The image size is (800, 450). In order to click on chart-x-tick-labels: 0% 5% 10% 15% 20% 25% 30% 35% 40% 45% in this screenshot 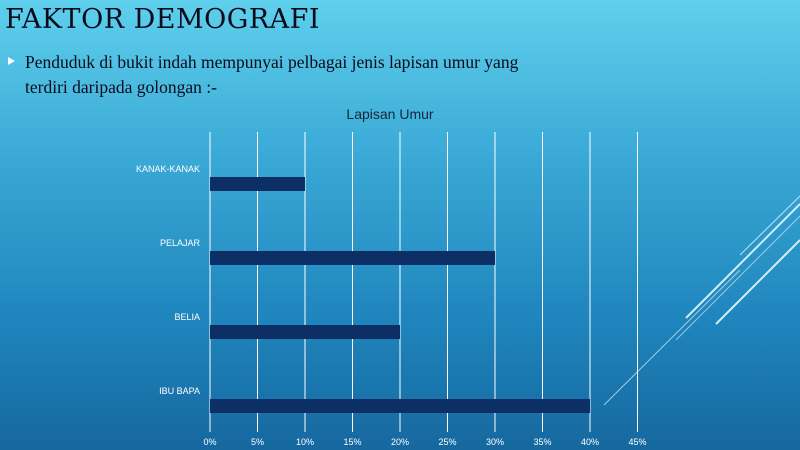, I will do `click(424, 442)`.